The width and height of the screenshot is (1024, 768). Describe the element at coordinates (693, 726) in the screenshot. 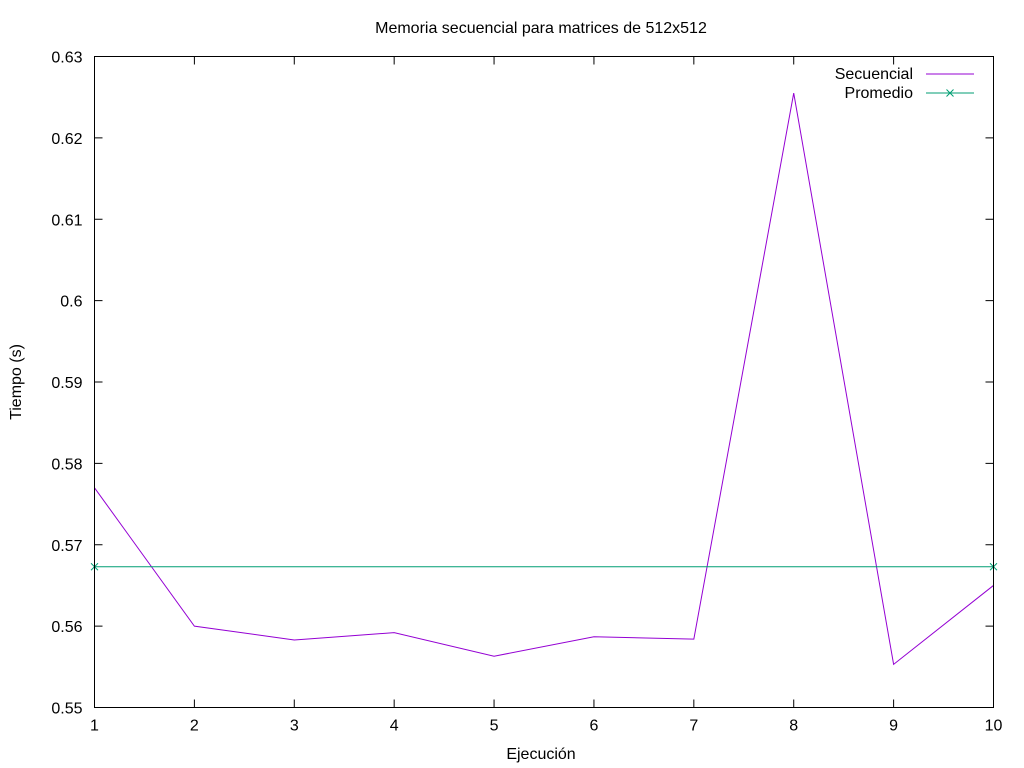

I see `x-tick-label: 7` at that location.